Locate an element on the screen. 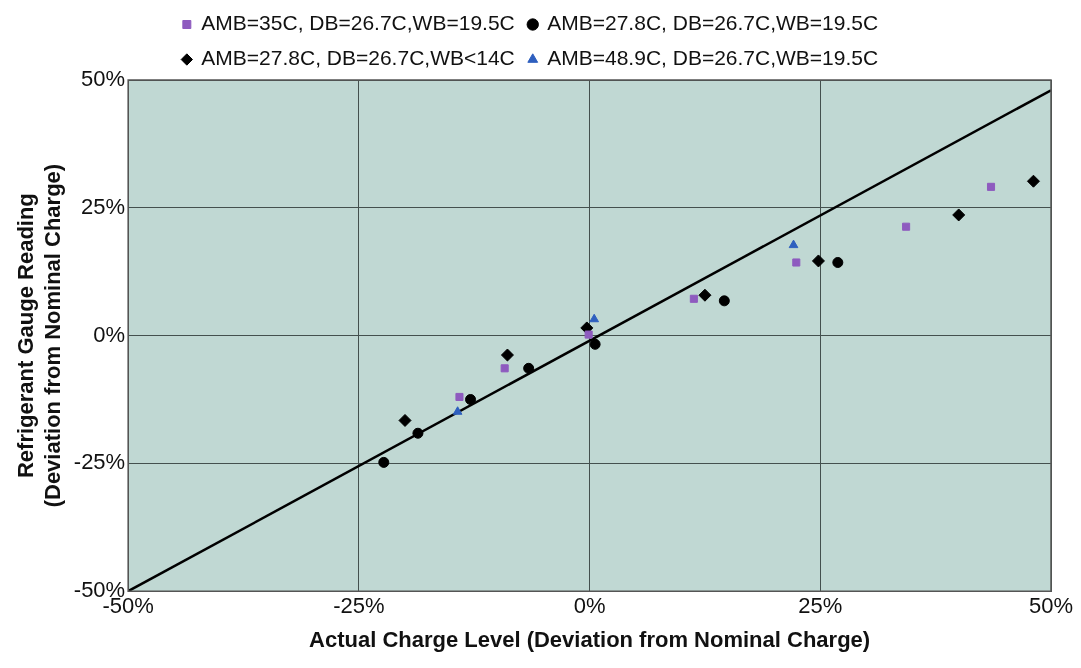 This screenshot has width=1081, height=668. legend-label: AMB=35C, DB=26.7C,WB=19.5C is located at coordinates (358, 23).